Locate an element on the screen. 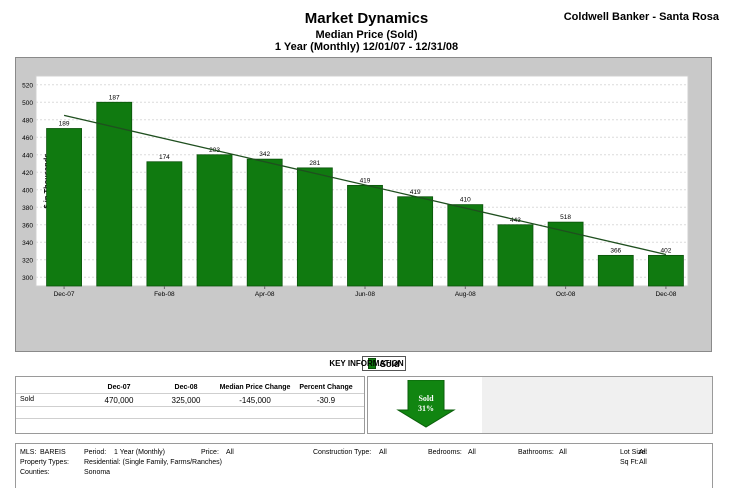 The height and width of the screenshot is (488, 733). y-tick-label: 460 is located at coordinates (27, 138).